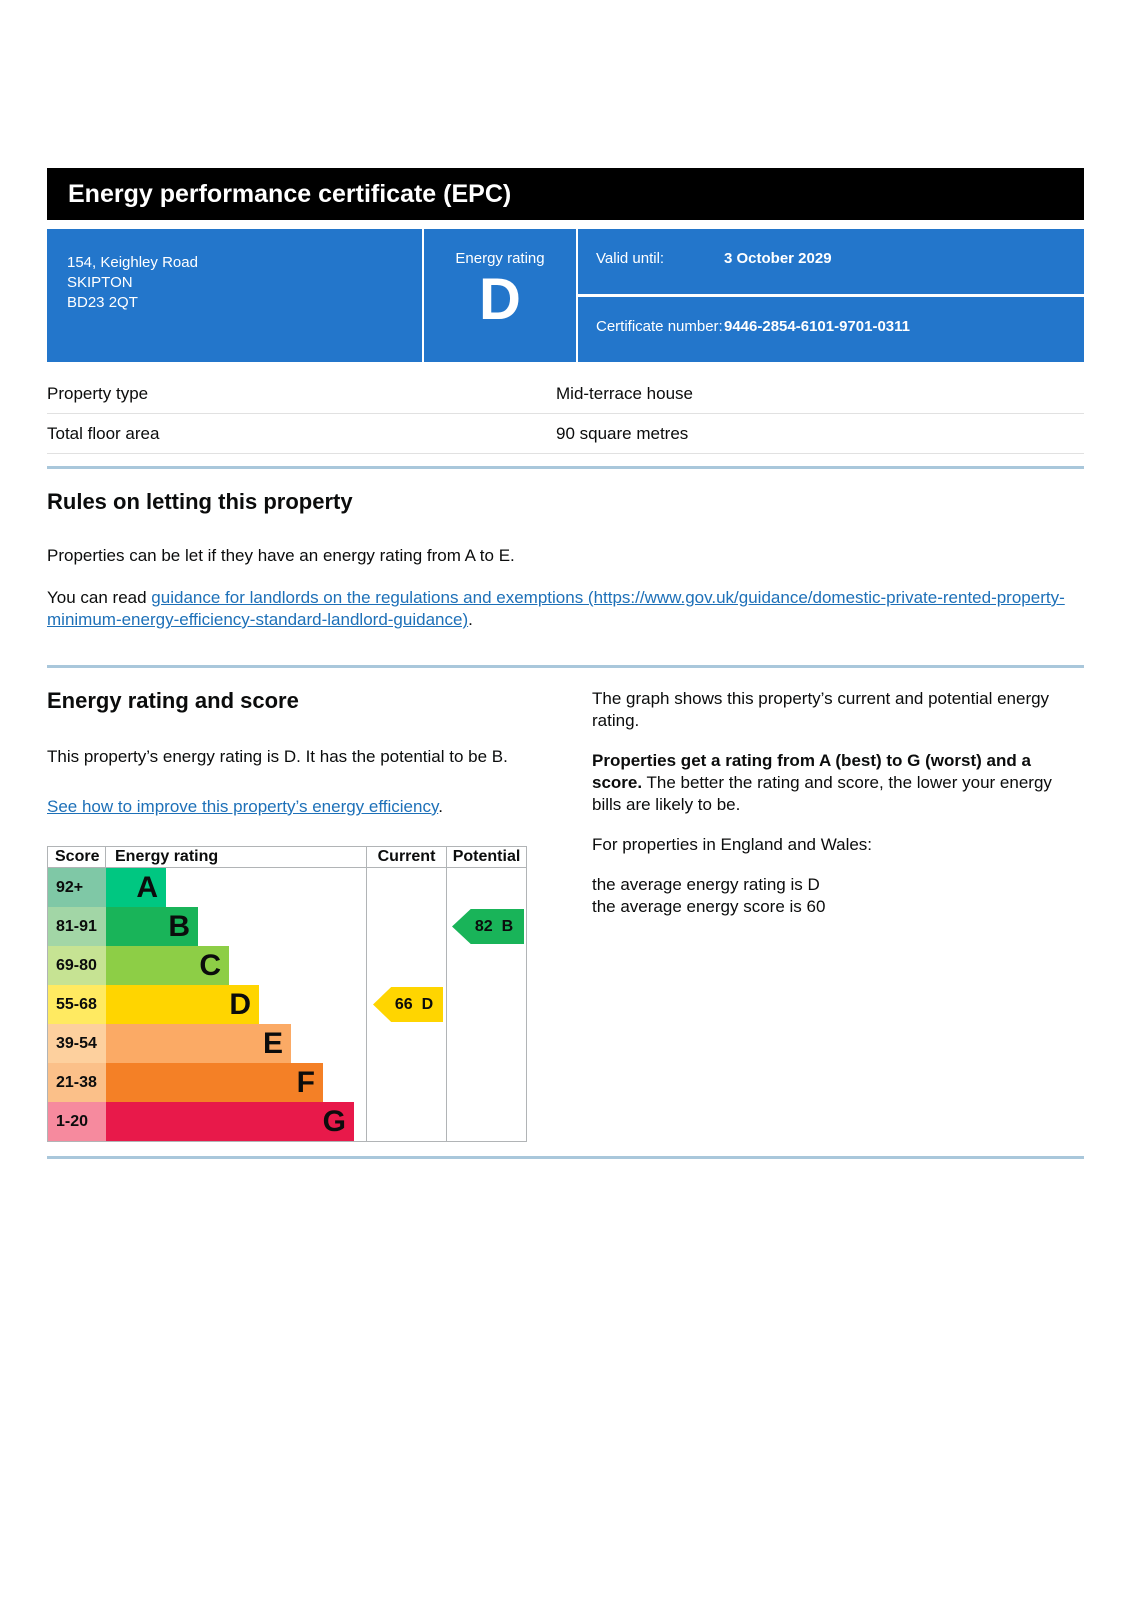 This screenshot has height=1600, width=1131. I want to click on energy-rating-label: Energy rating, so click(500, 258).